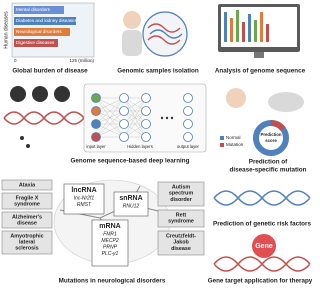  Describe the element at coordinates (278, 126) in the screenshot. I see `score-donut-mutation` at that location.